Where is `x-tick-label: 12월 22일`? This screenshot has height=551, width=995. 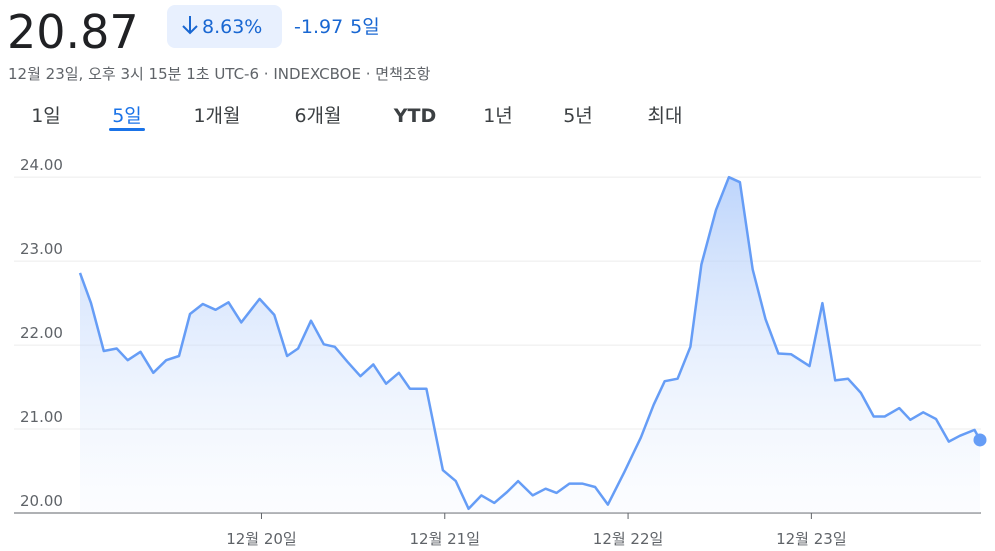
x-tick-label: 12월 22일 is located at coordinates (628, 539).